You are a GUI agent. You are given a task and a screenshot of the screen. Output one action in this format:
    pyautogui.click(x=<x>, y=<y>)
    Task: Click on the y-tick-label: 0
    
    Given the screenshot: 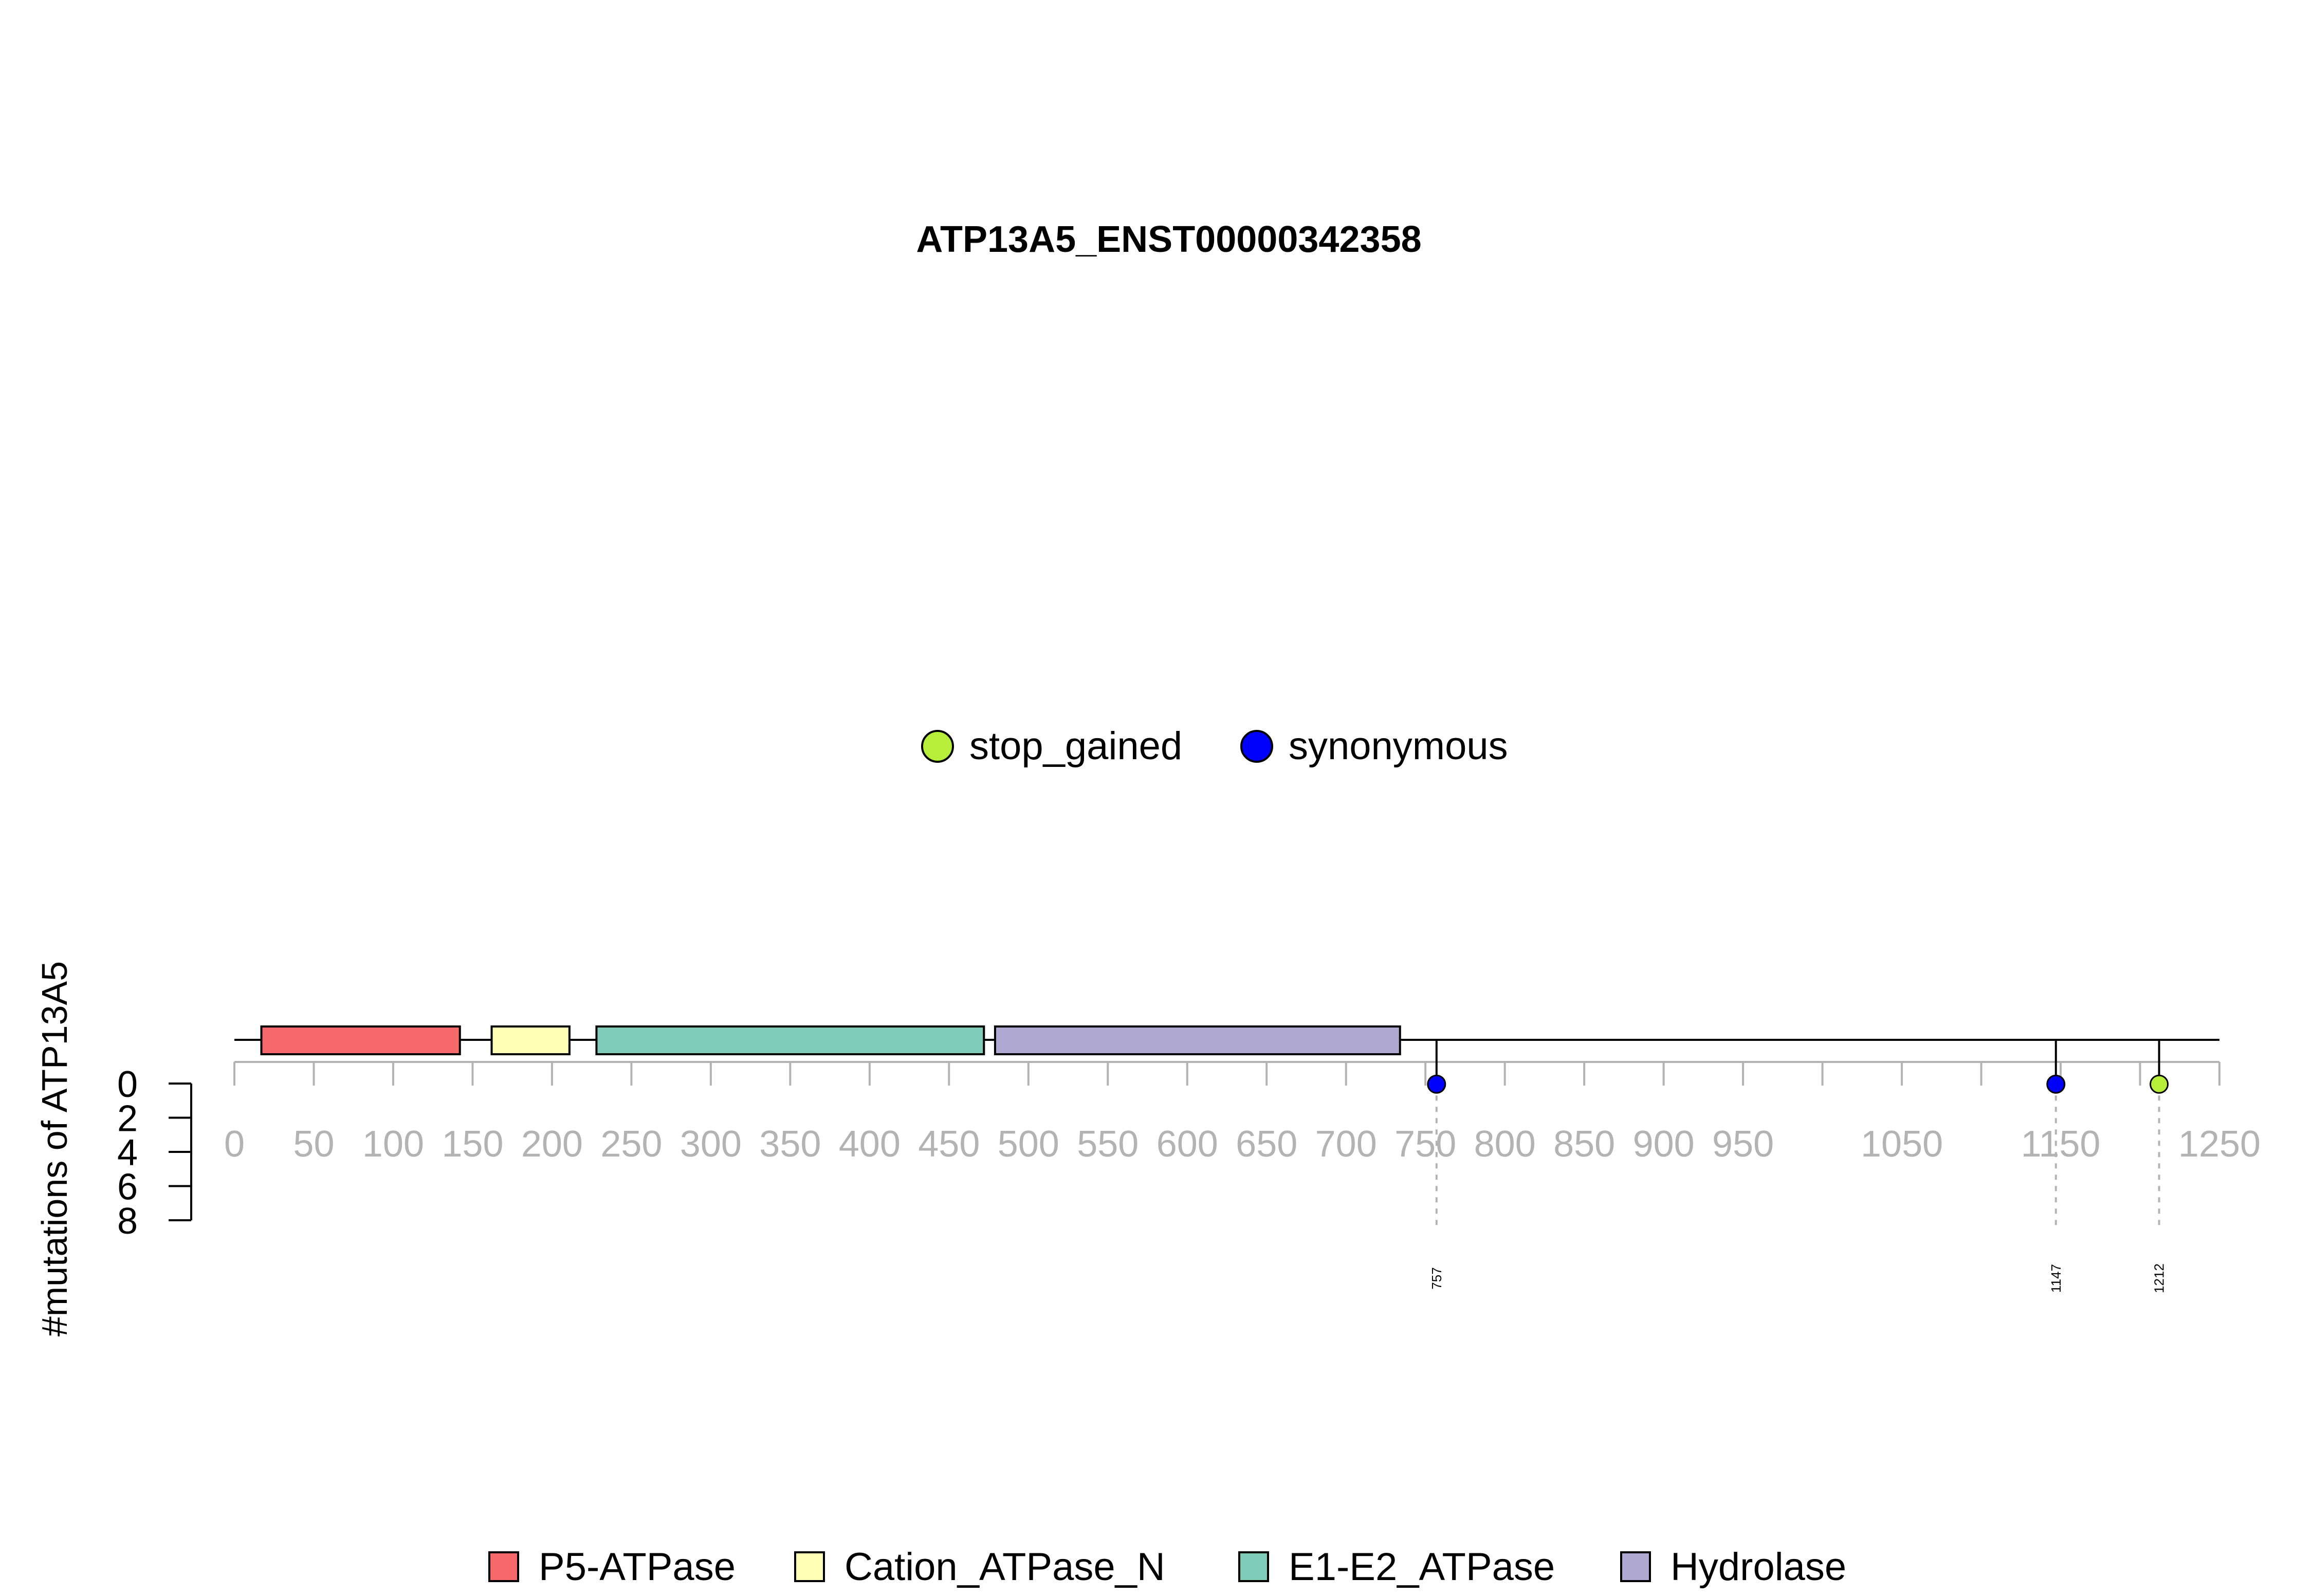 What is the action you would take?
    pyautogui.click(x=127, y=1084)
    